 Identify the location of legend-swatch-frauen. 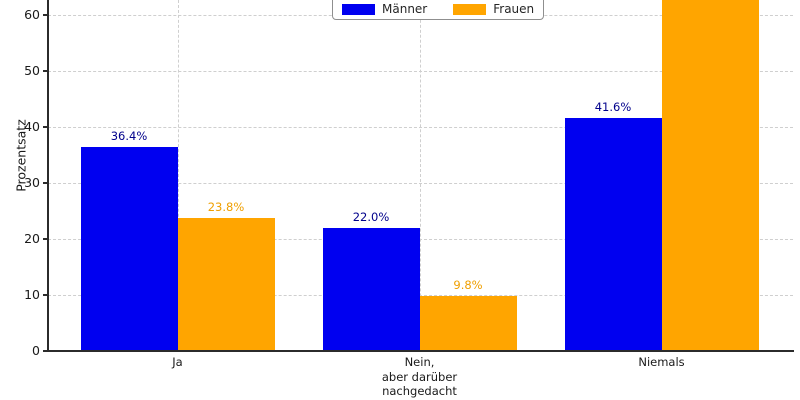
(470, 9).